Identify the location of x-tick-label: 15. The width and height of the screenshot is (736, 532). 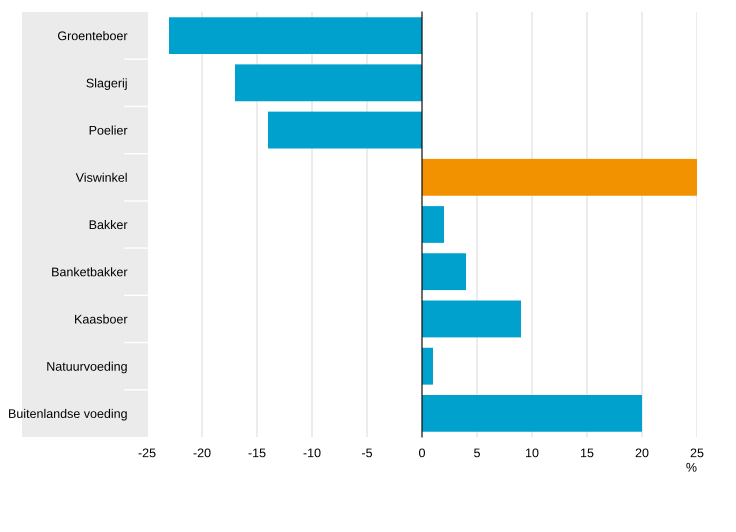
(587, 453).